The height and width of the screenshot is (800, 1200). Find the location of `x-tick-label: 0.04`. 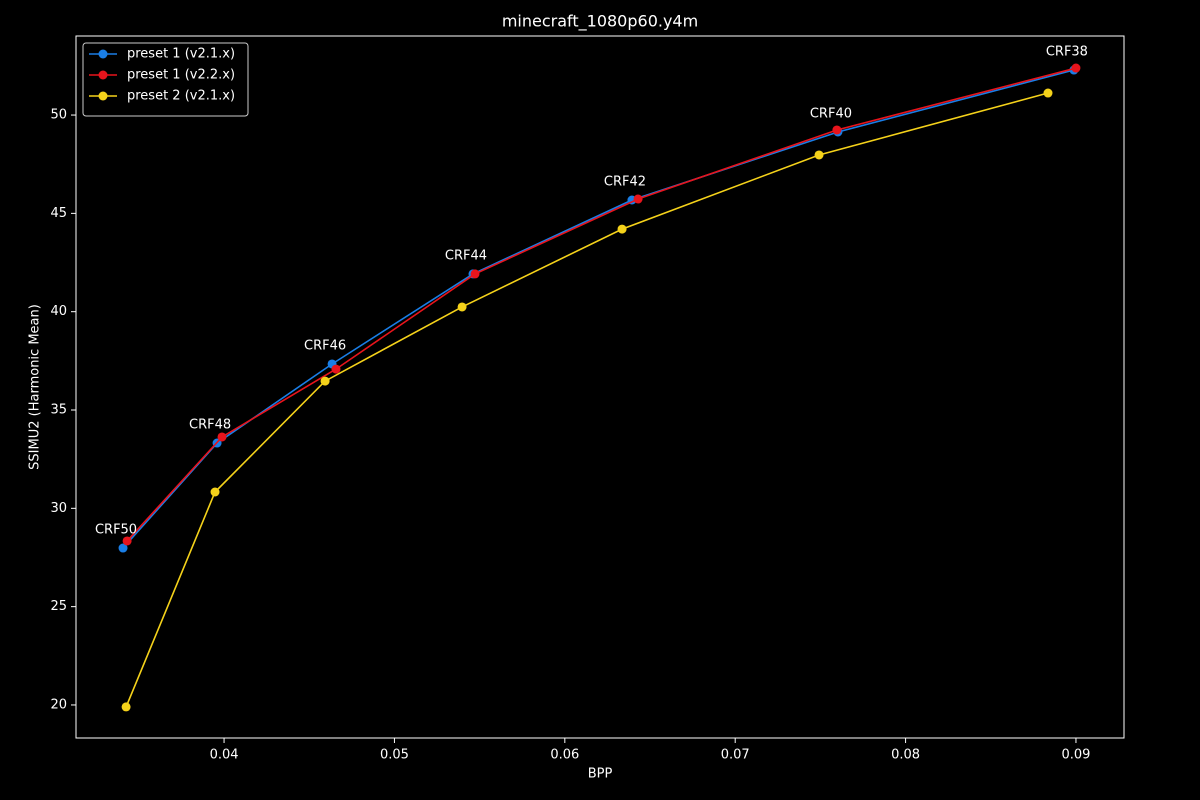

x-tick-label: 0.04 is located at coordinates (224, 755).